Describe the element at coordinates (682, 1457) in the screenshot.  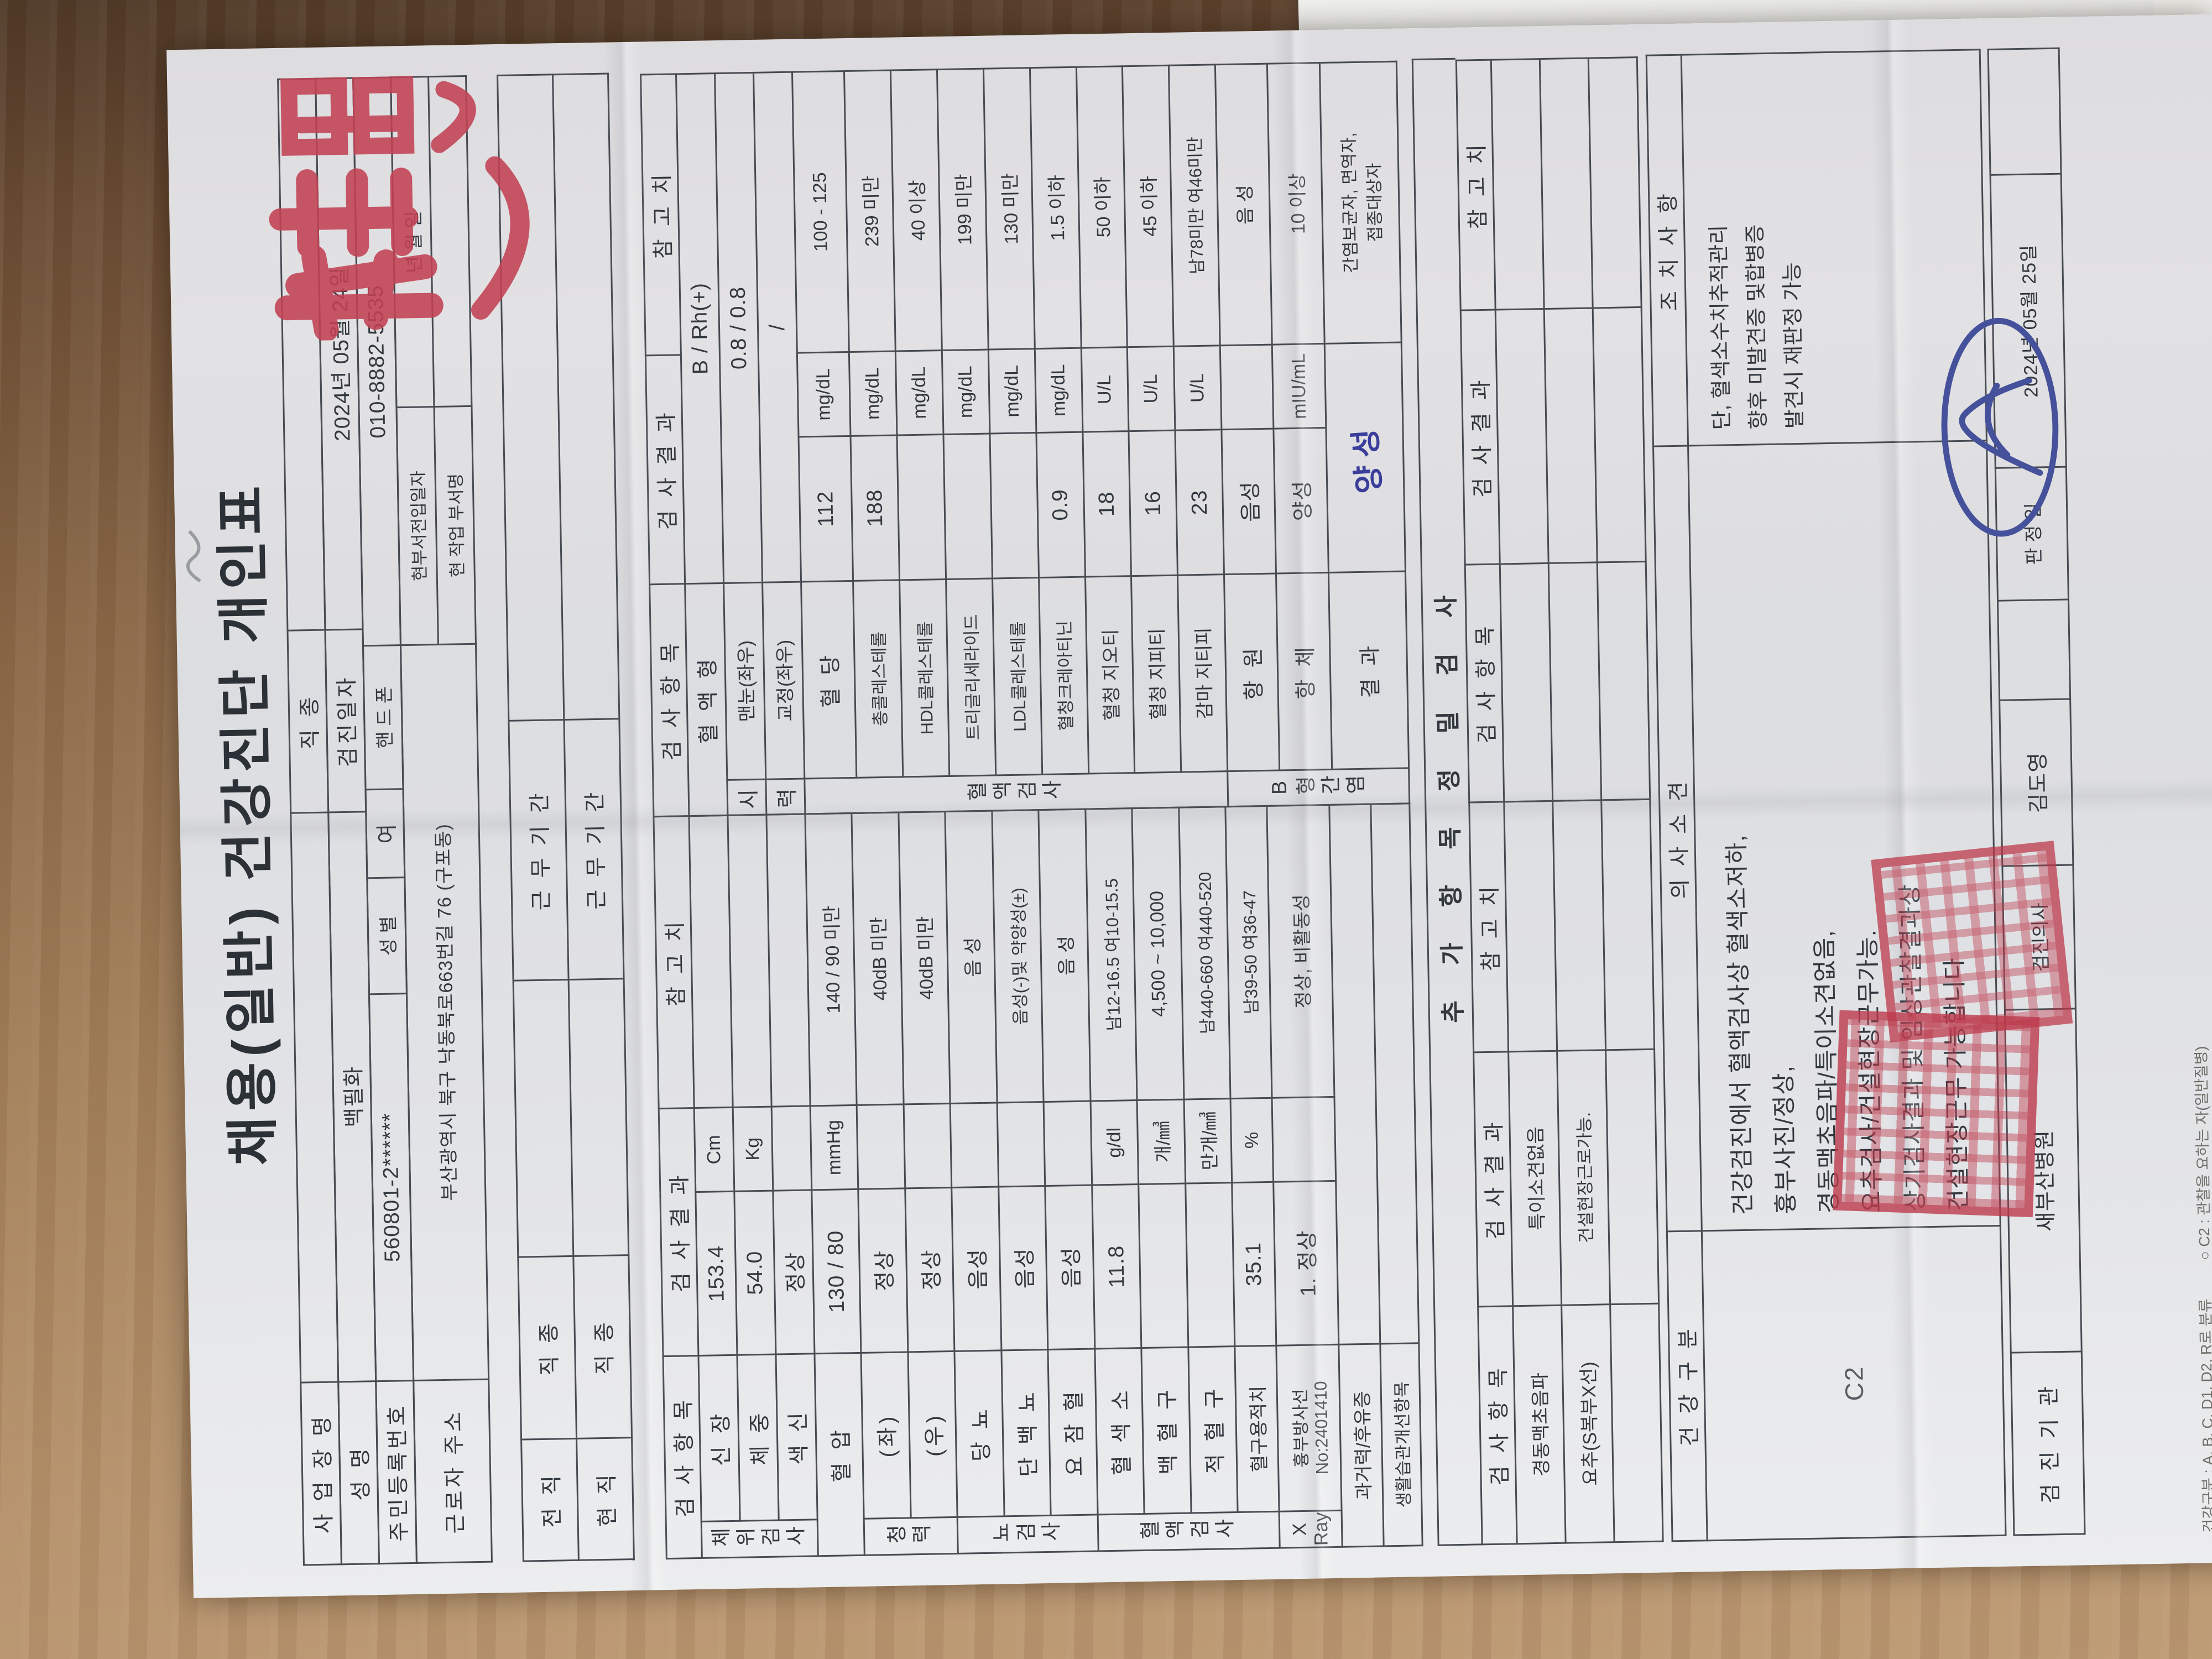
I see `head-item-left: 검 사 항 목` at that location.